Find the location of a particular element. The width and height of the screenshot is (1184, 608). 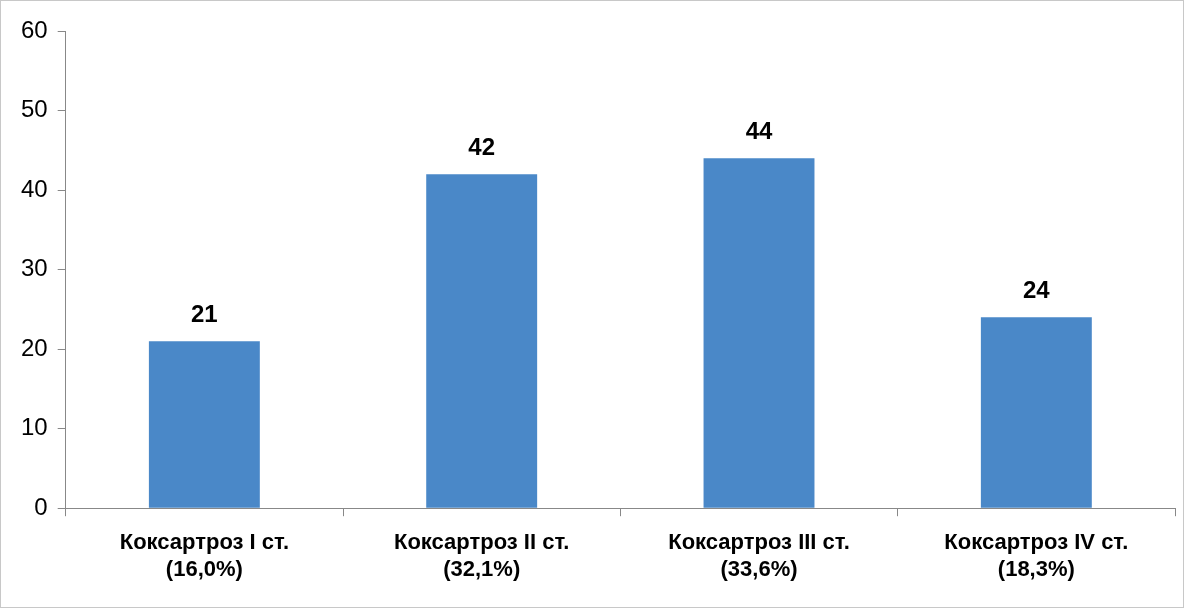

x-tick-label: Коксартроз IV ст. (18,3%) is located at coordinates (1036, 555).